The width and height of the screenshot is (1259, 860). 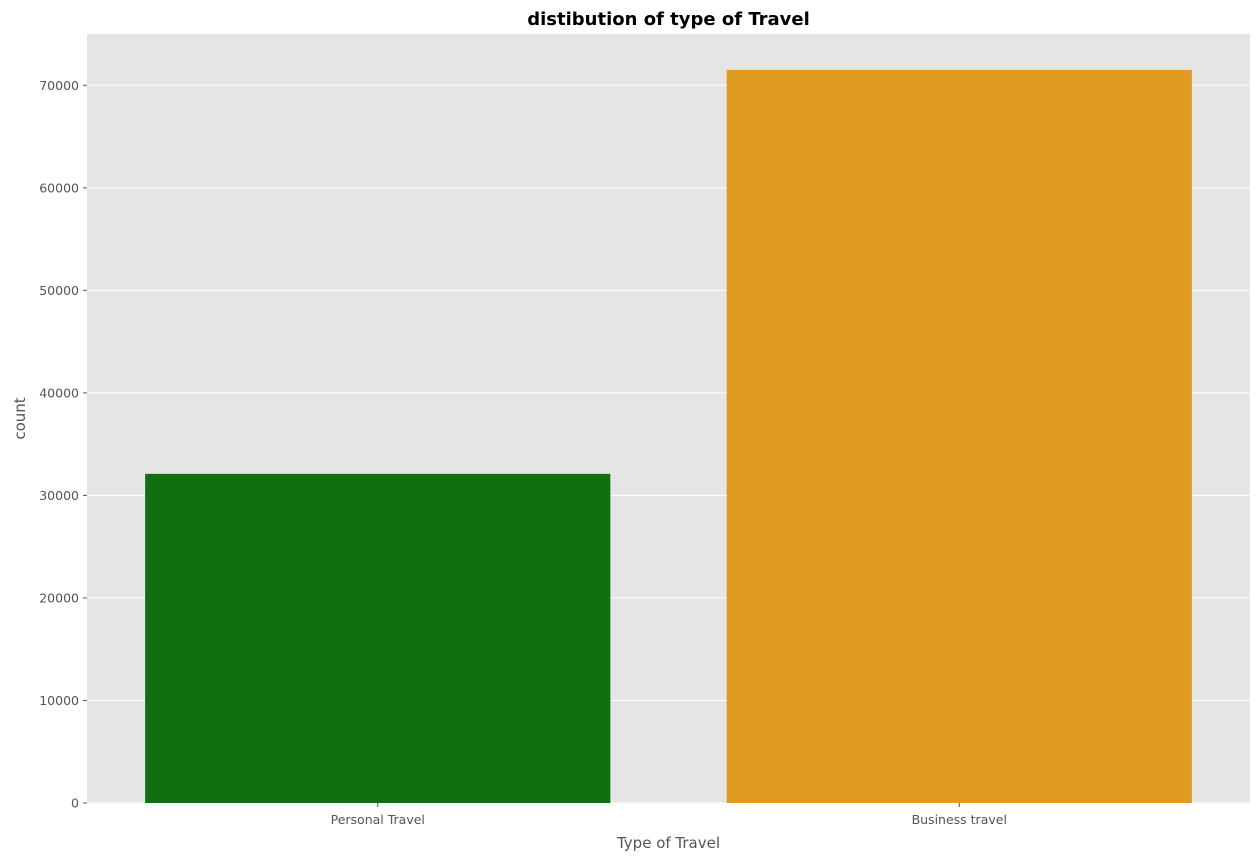 What do you see at coordinates (59, 85) in the screenshot?
I see `y-tick-label: 70000` at bounding box center [59, 85].